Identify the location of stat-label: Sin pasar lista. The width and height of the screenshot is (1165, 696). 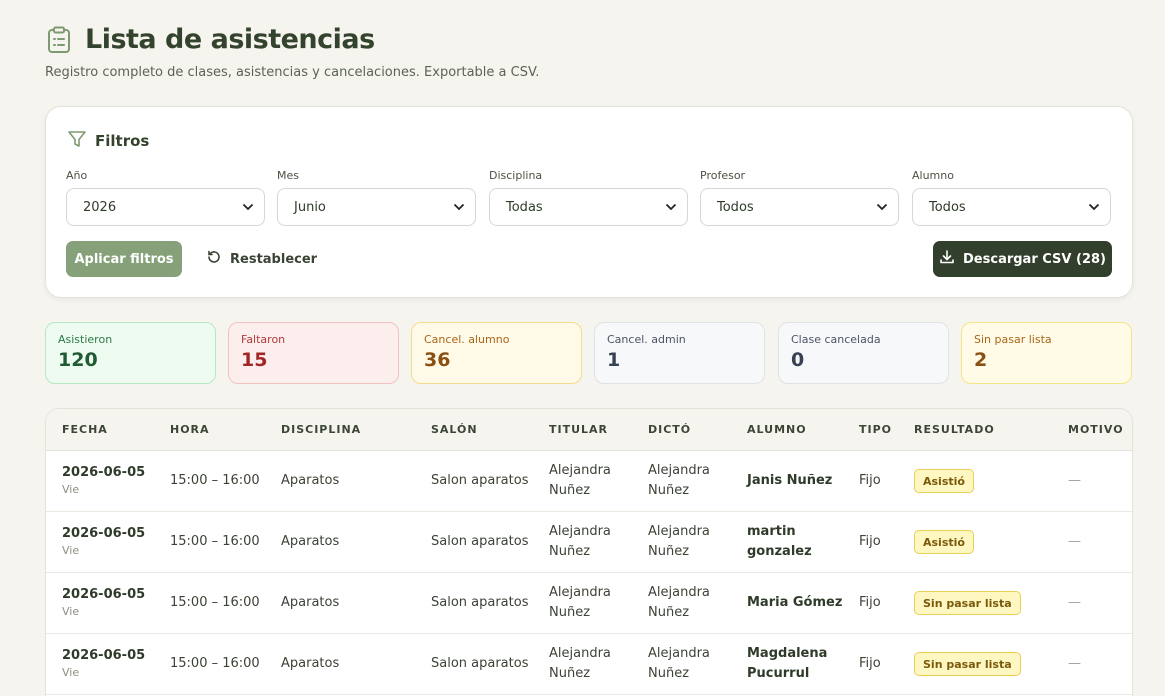
(1013, 339).